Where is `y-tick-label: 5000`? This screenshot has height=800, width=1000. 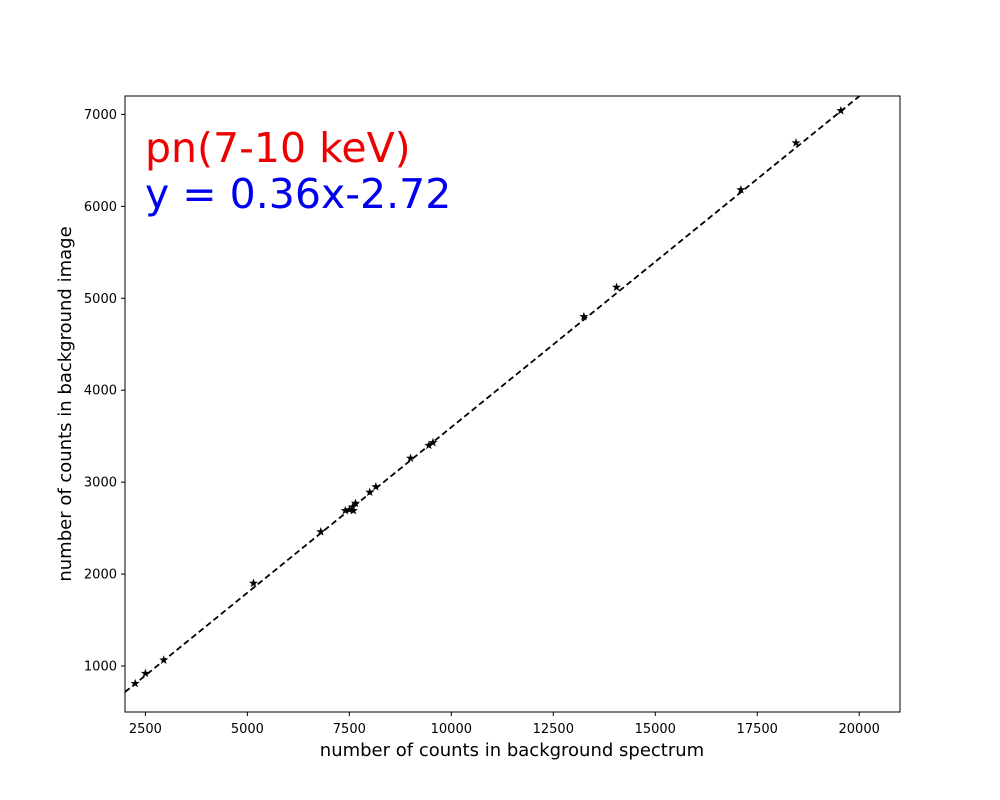 y-tick-label: 5000 is located at coordinates (100, 299).